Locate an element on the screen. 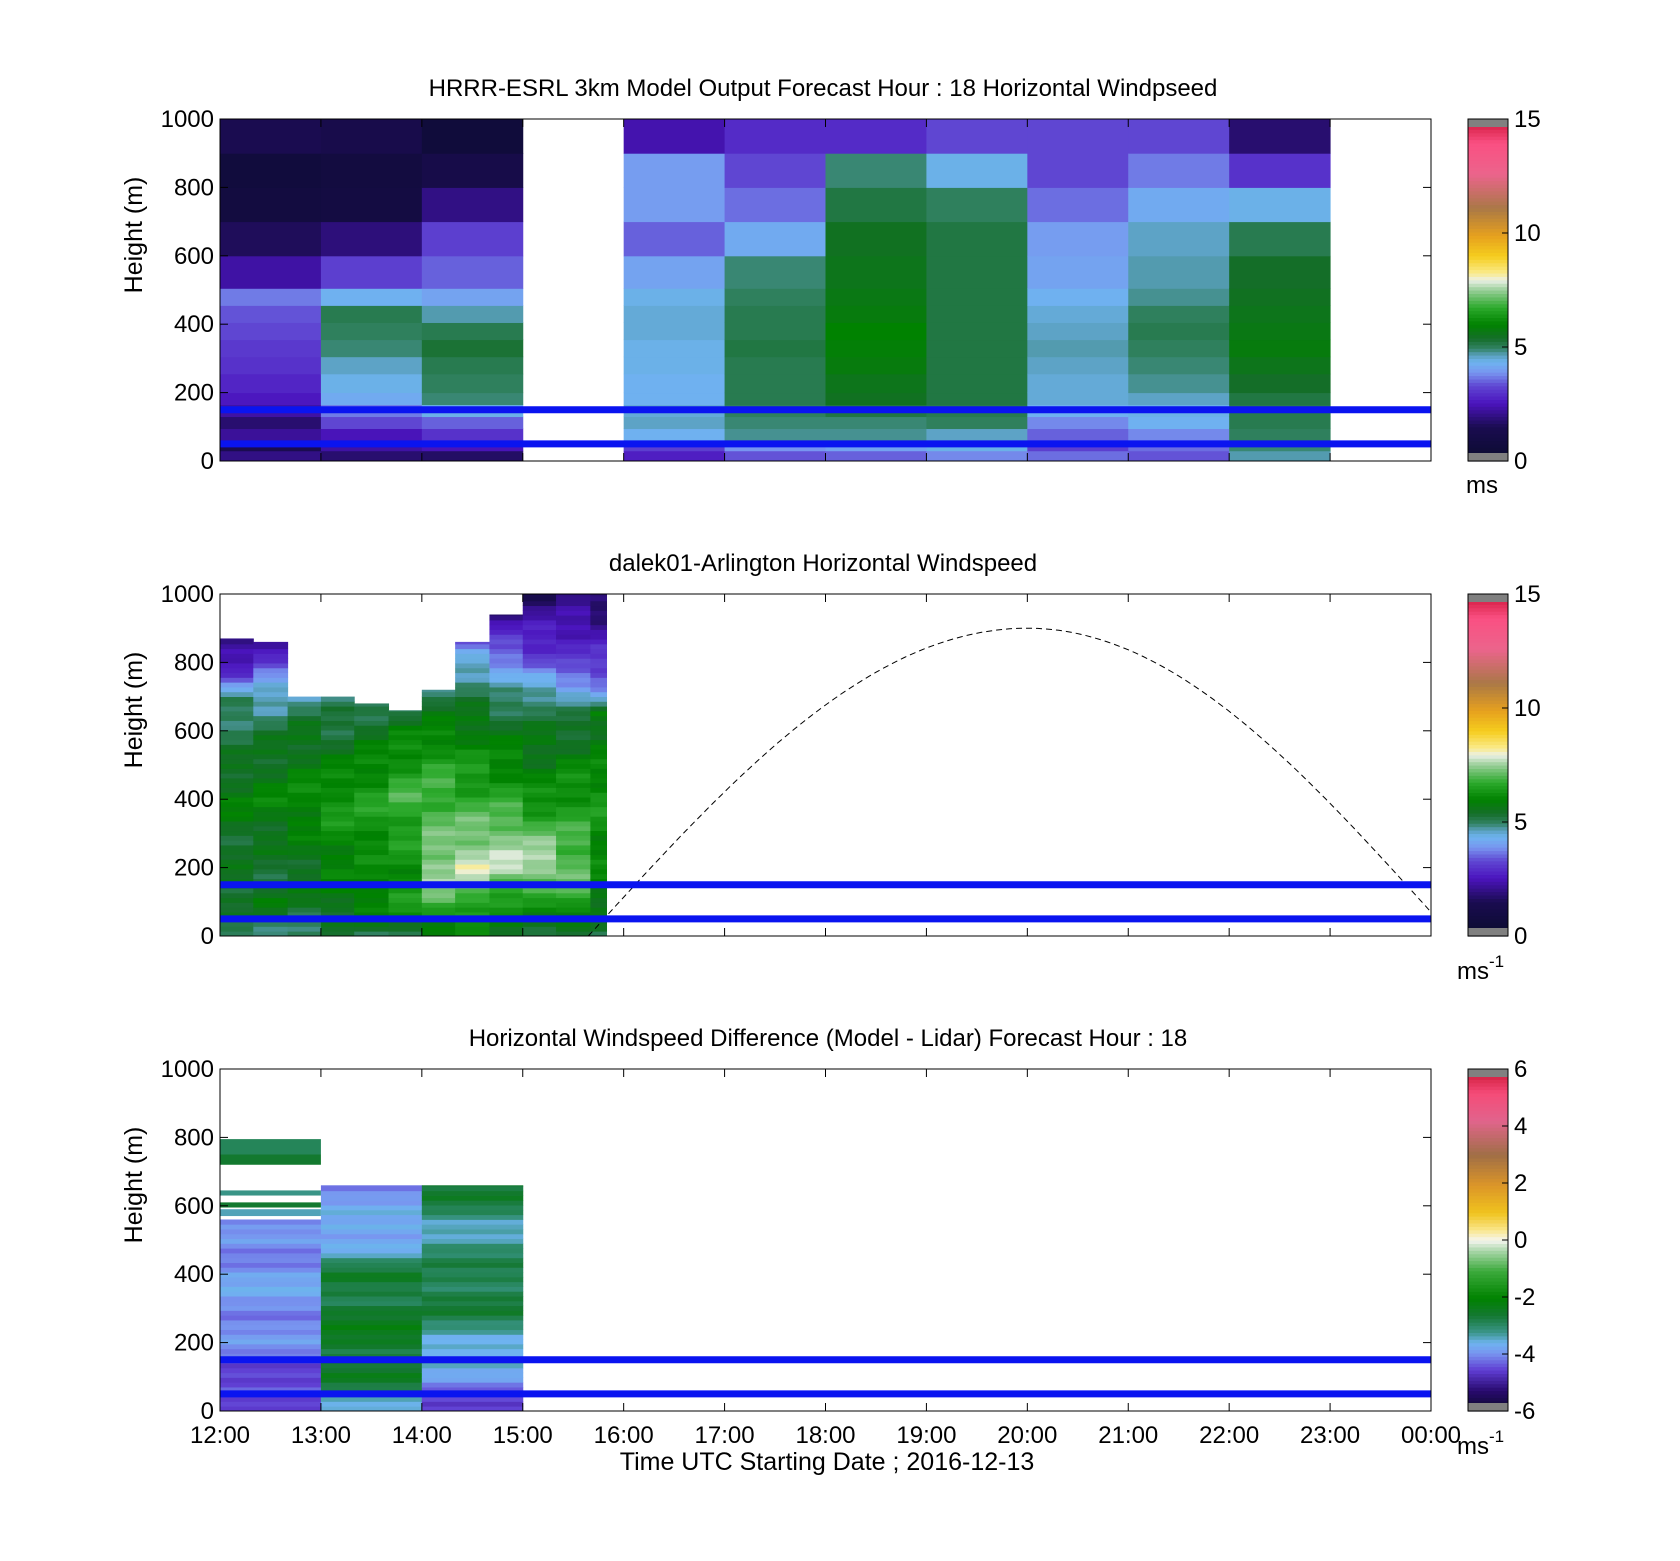  panel2-ytick-label-600: 600 is located at coordinates (194, 1206).